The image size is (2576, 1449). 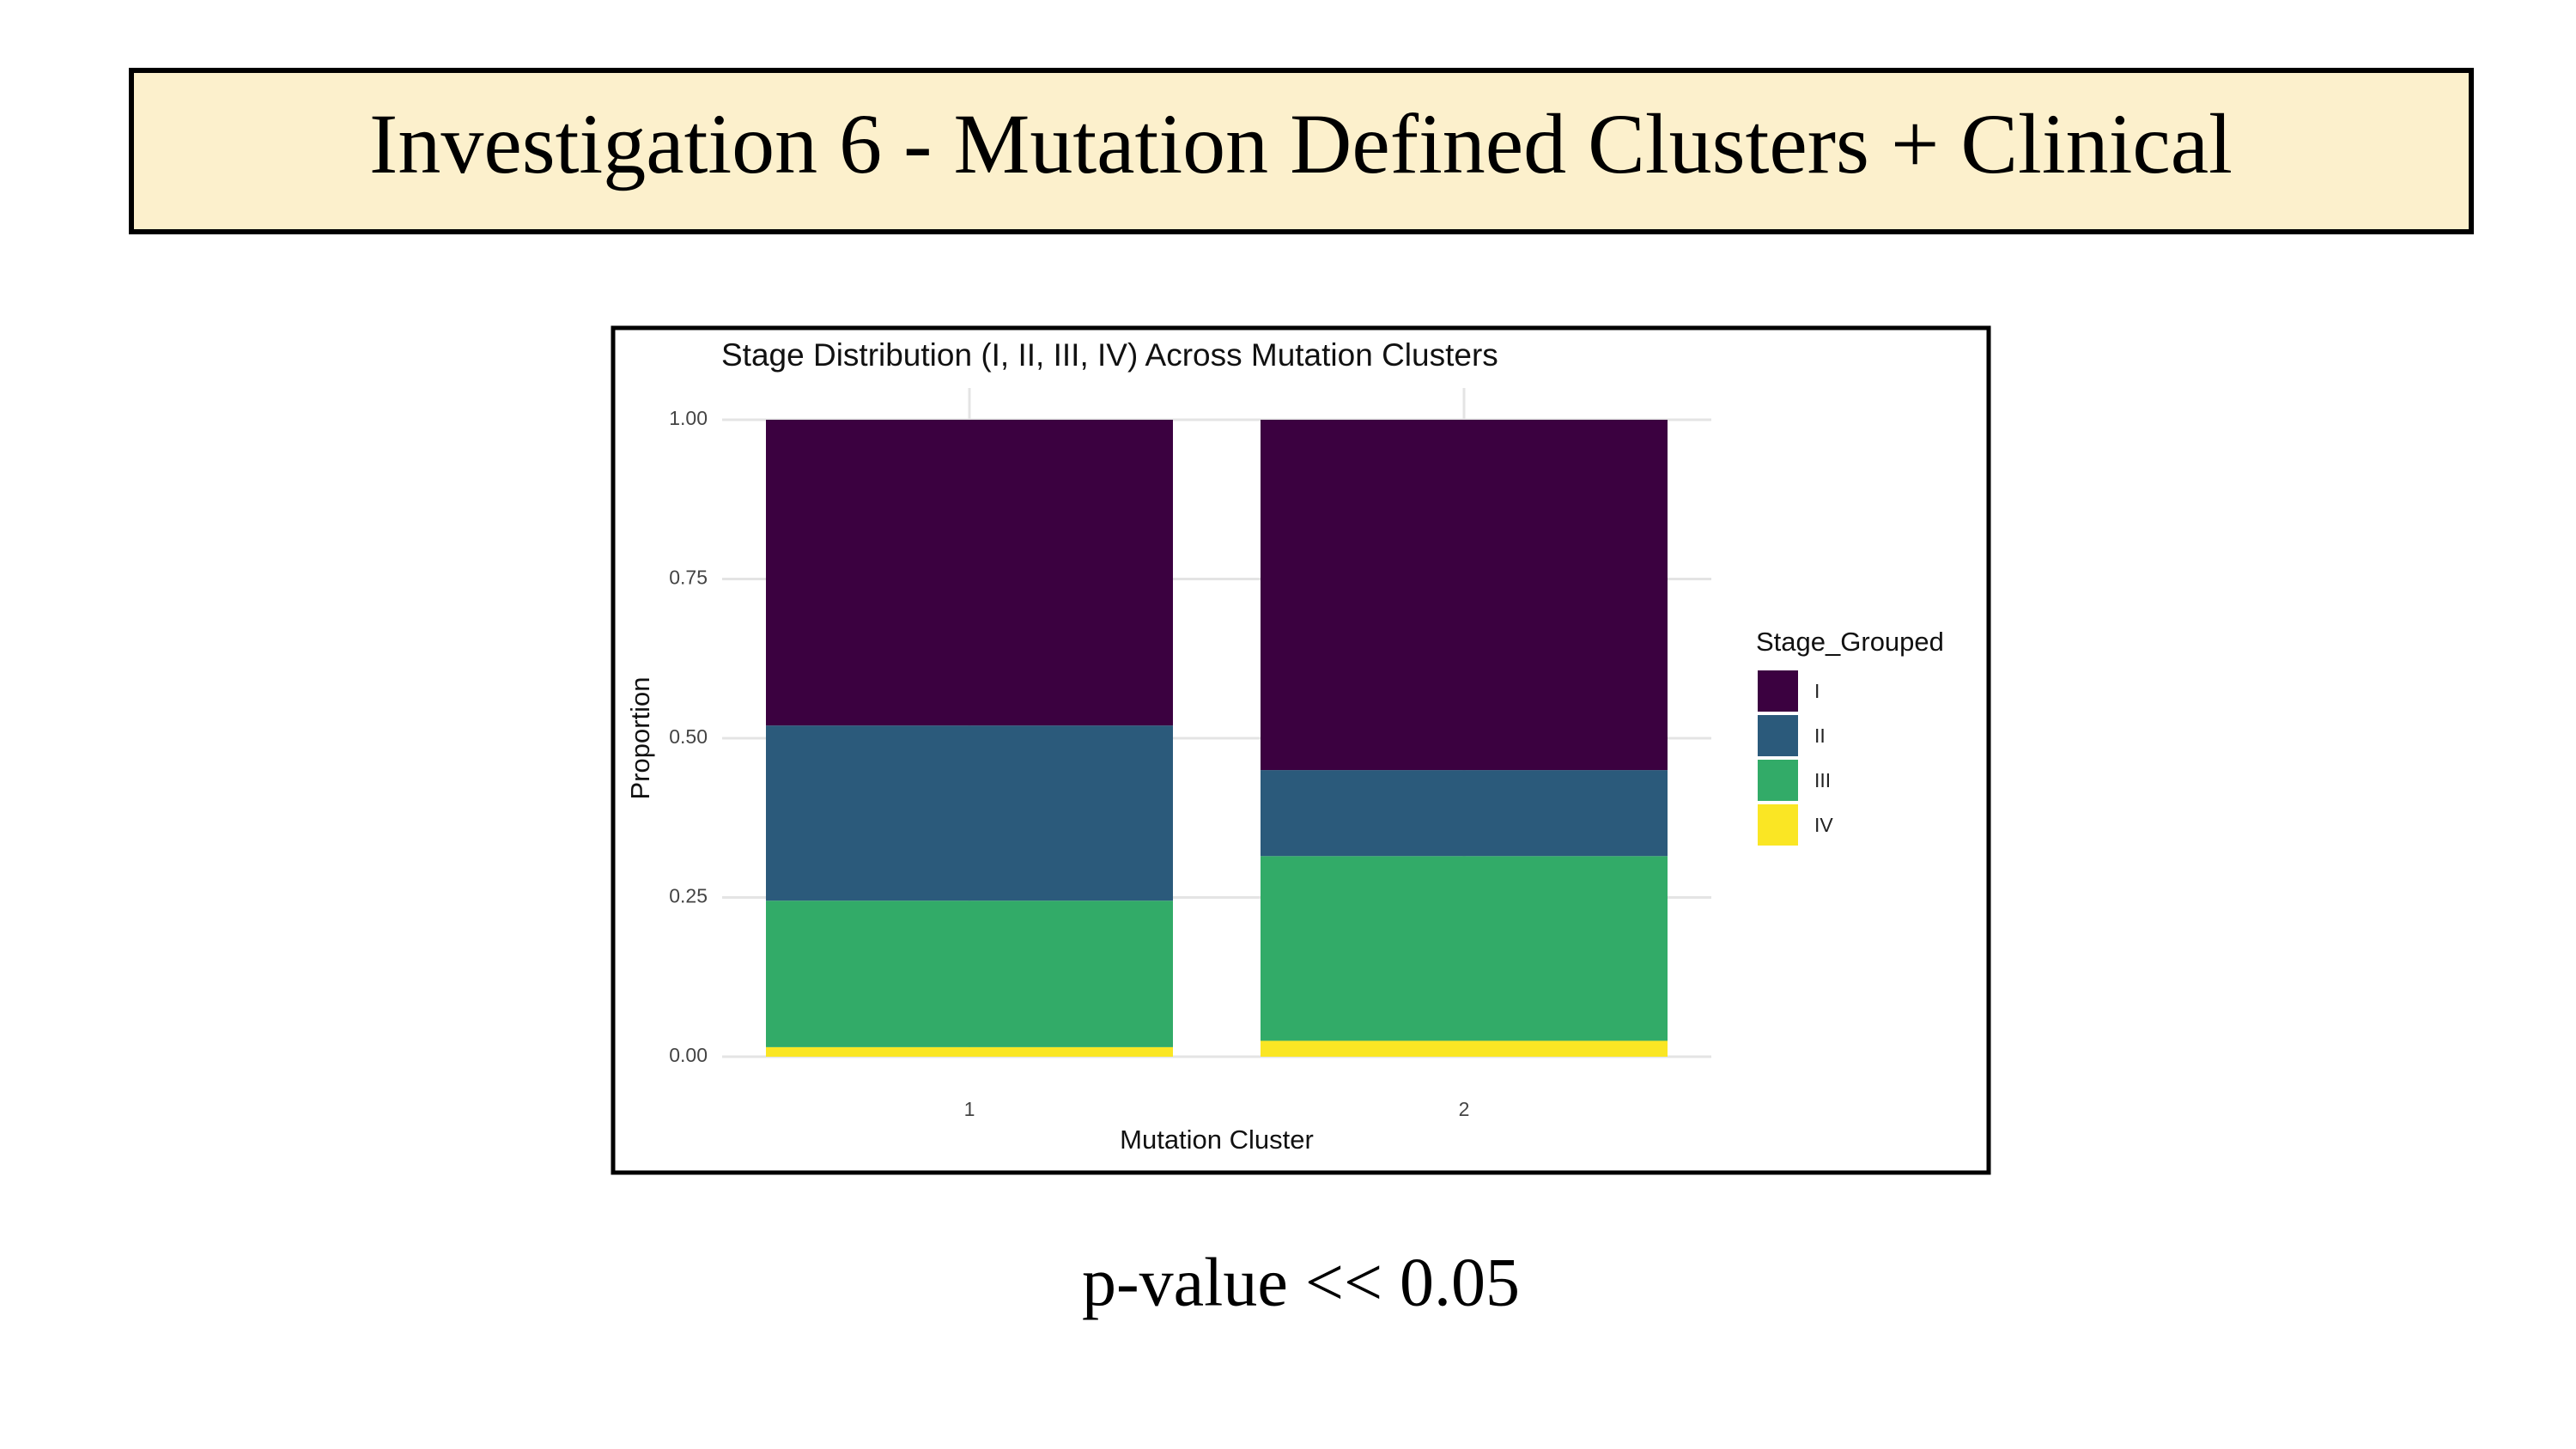 I want to click on y-axis-label: Proportion, so click(x=640, y=737).